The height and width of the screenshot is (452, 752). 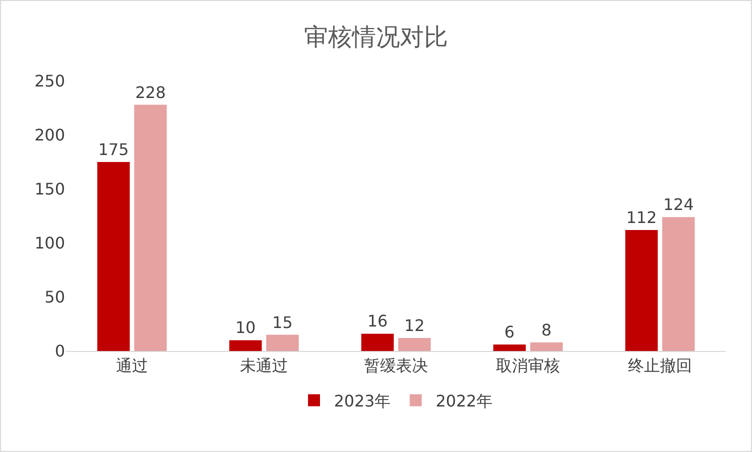 What do you see at coordinates (528, 366) in the screenshot?
I see `x-tick-label: 取消审核` at bounding box center [528, 366].